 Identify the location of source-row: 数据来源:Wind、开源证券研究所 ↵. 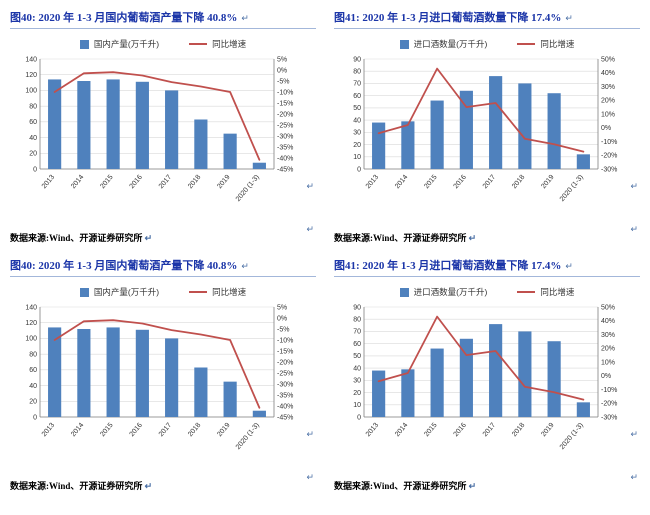
(487, 485).